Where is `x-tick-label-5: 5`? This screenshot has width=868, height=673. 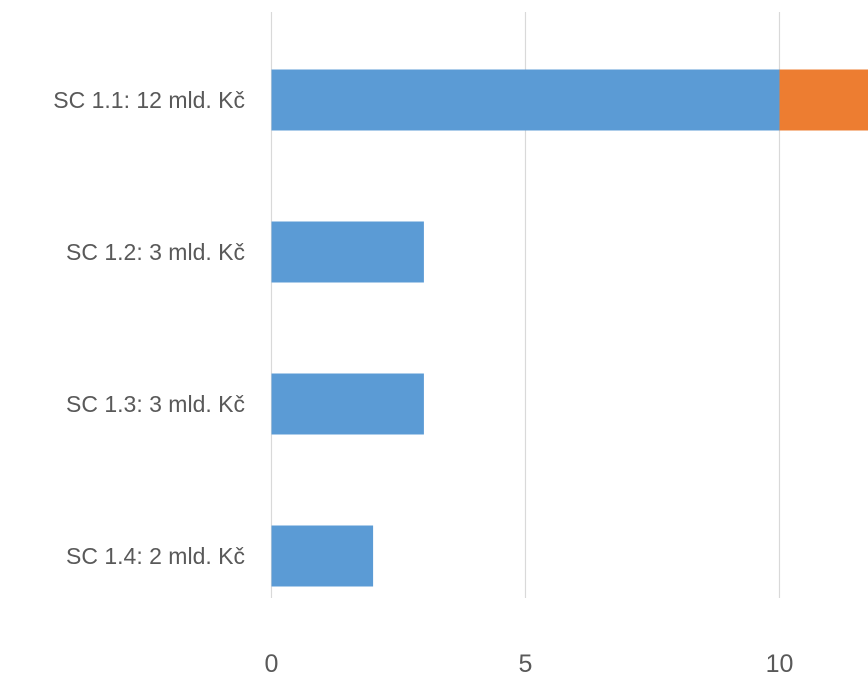 x-tick-label-5: 5 is located at coordinates (526, 661).